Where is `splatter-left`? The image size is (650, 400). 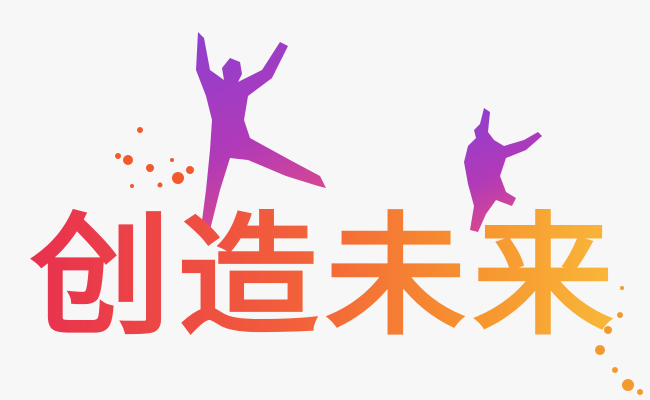 splatter-left is located at coordinates (154, 157).